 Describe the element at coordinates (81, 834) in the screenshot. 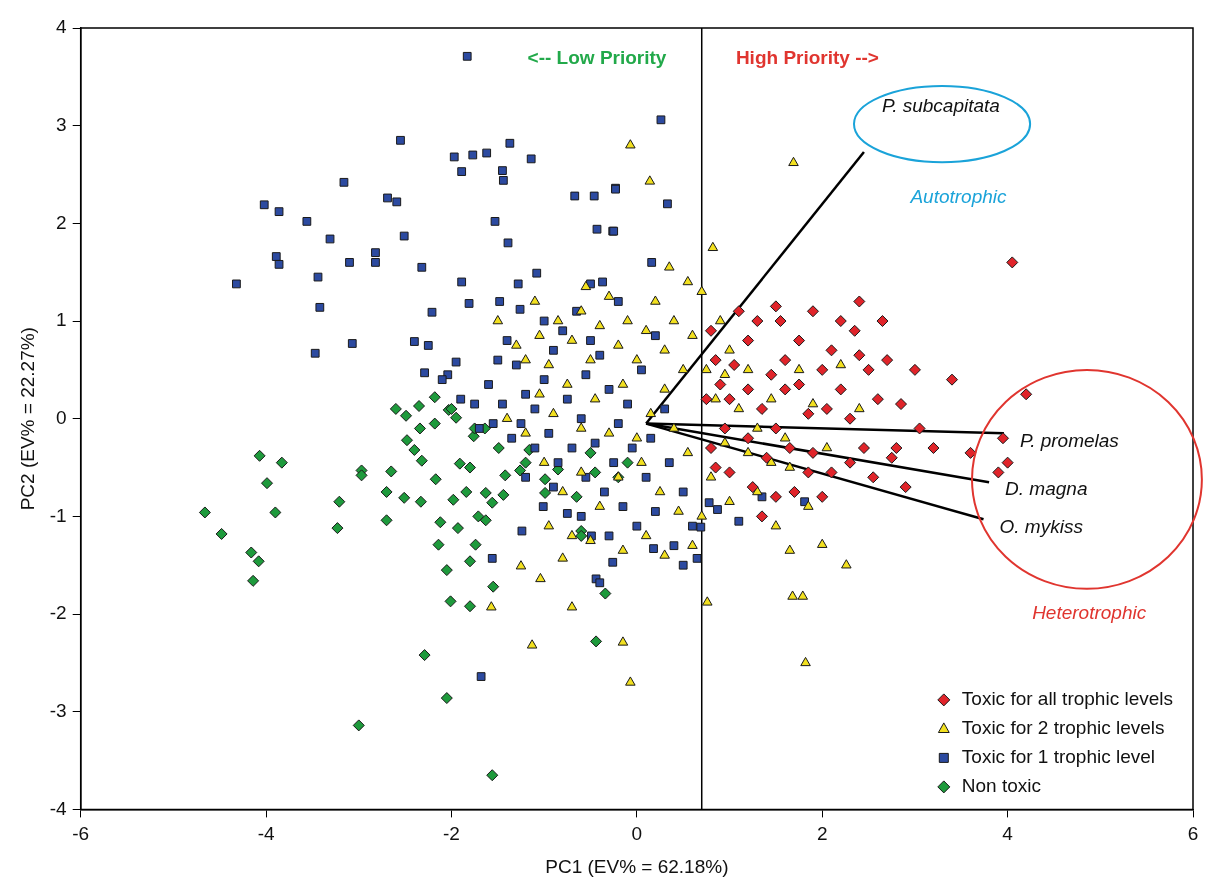

I see `x-tick-label: -6` at that location.